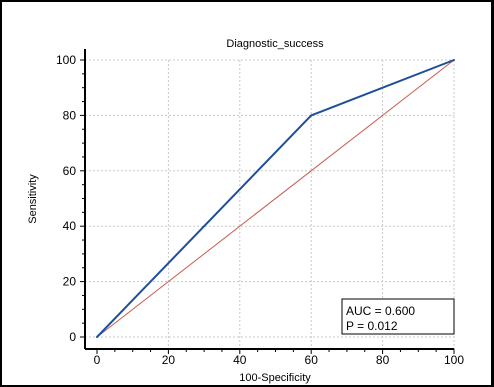 This screenshot has width=494, height=387. I want to click on auc-annotation-box, so click(398, 316).